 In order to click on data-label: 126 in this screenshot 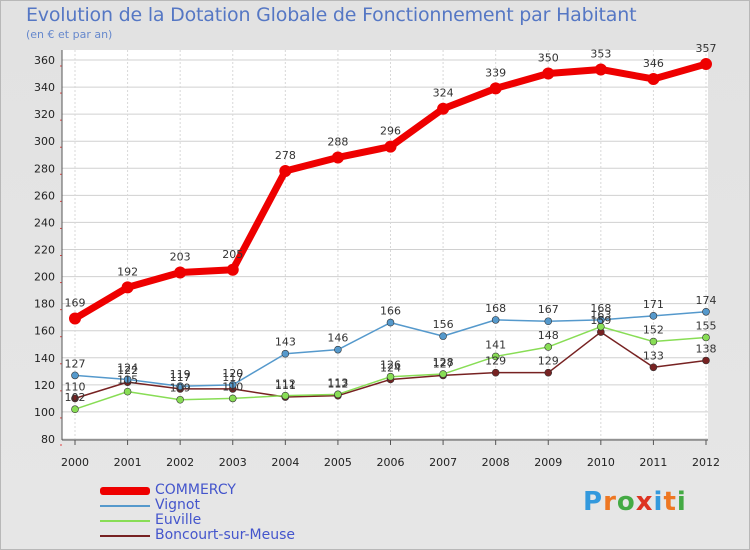, I will do `click(390, 365)`.